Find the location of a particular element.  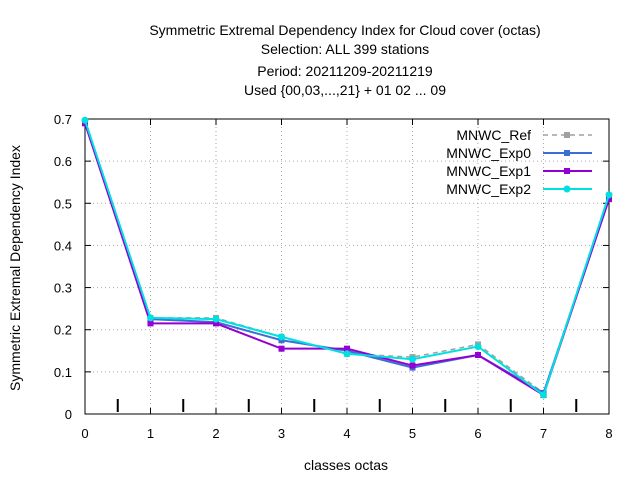

y-tick-label: 0.5 is located at coordinates (63, 203).